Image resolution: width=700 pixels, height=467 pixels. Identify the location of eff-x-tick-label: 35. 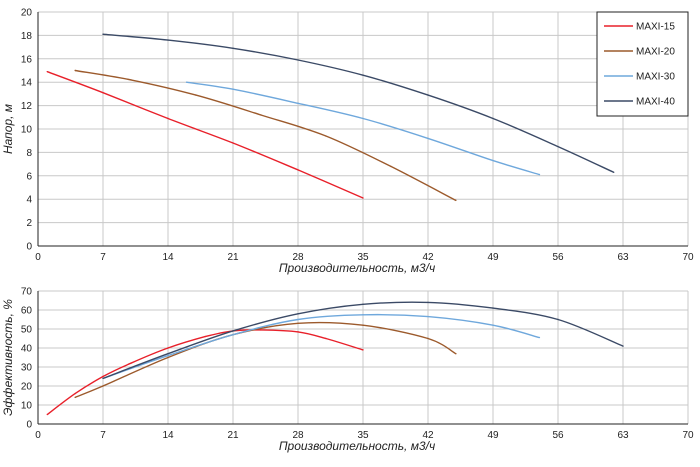
(363, 435).